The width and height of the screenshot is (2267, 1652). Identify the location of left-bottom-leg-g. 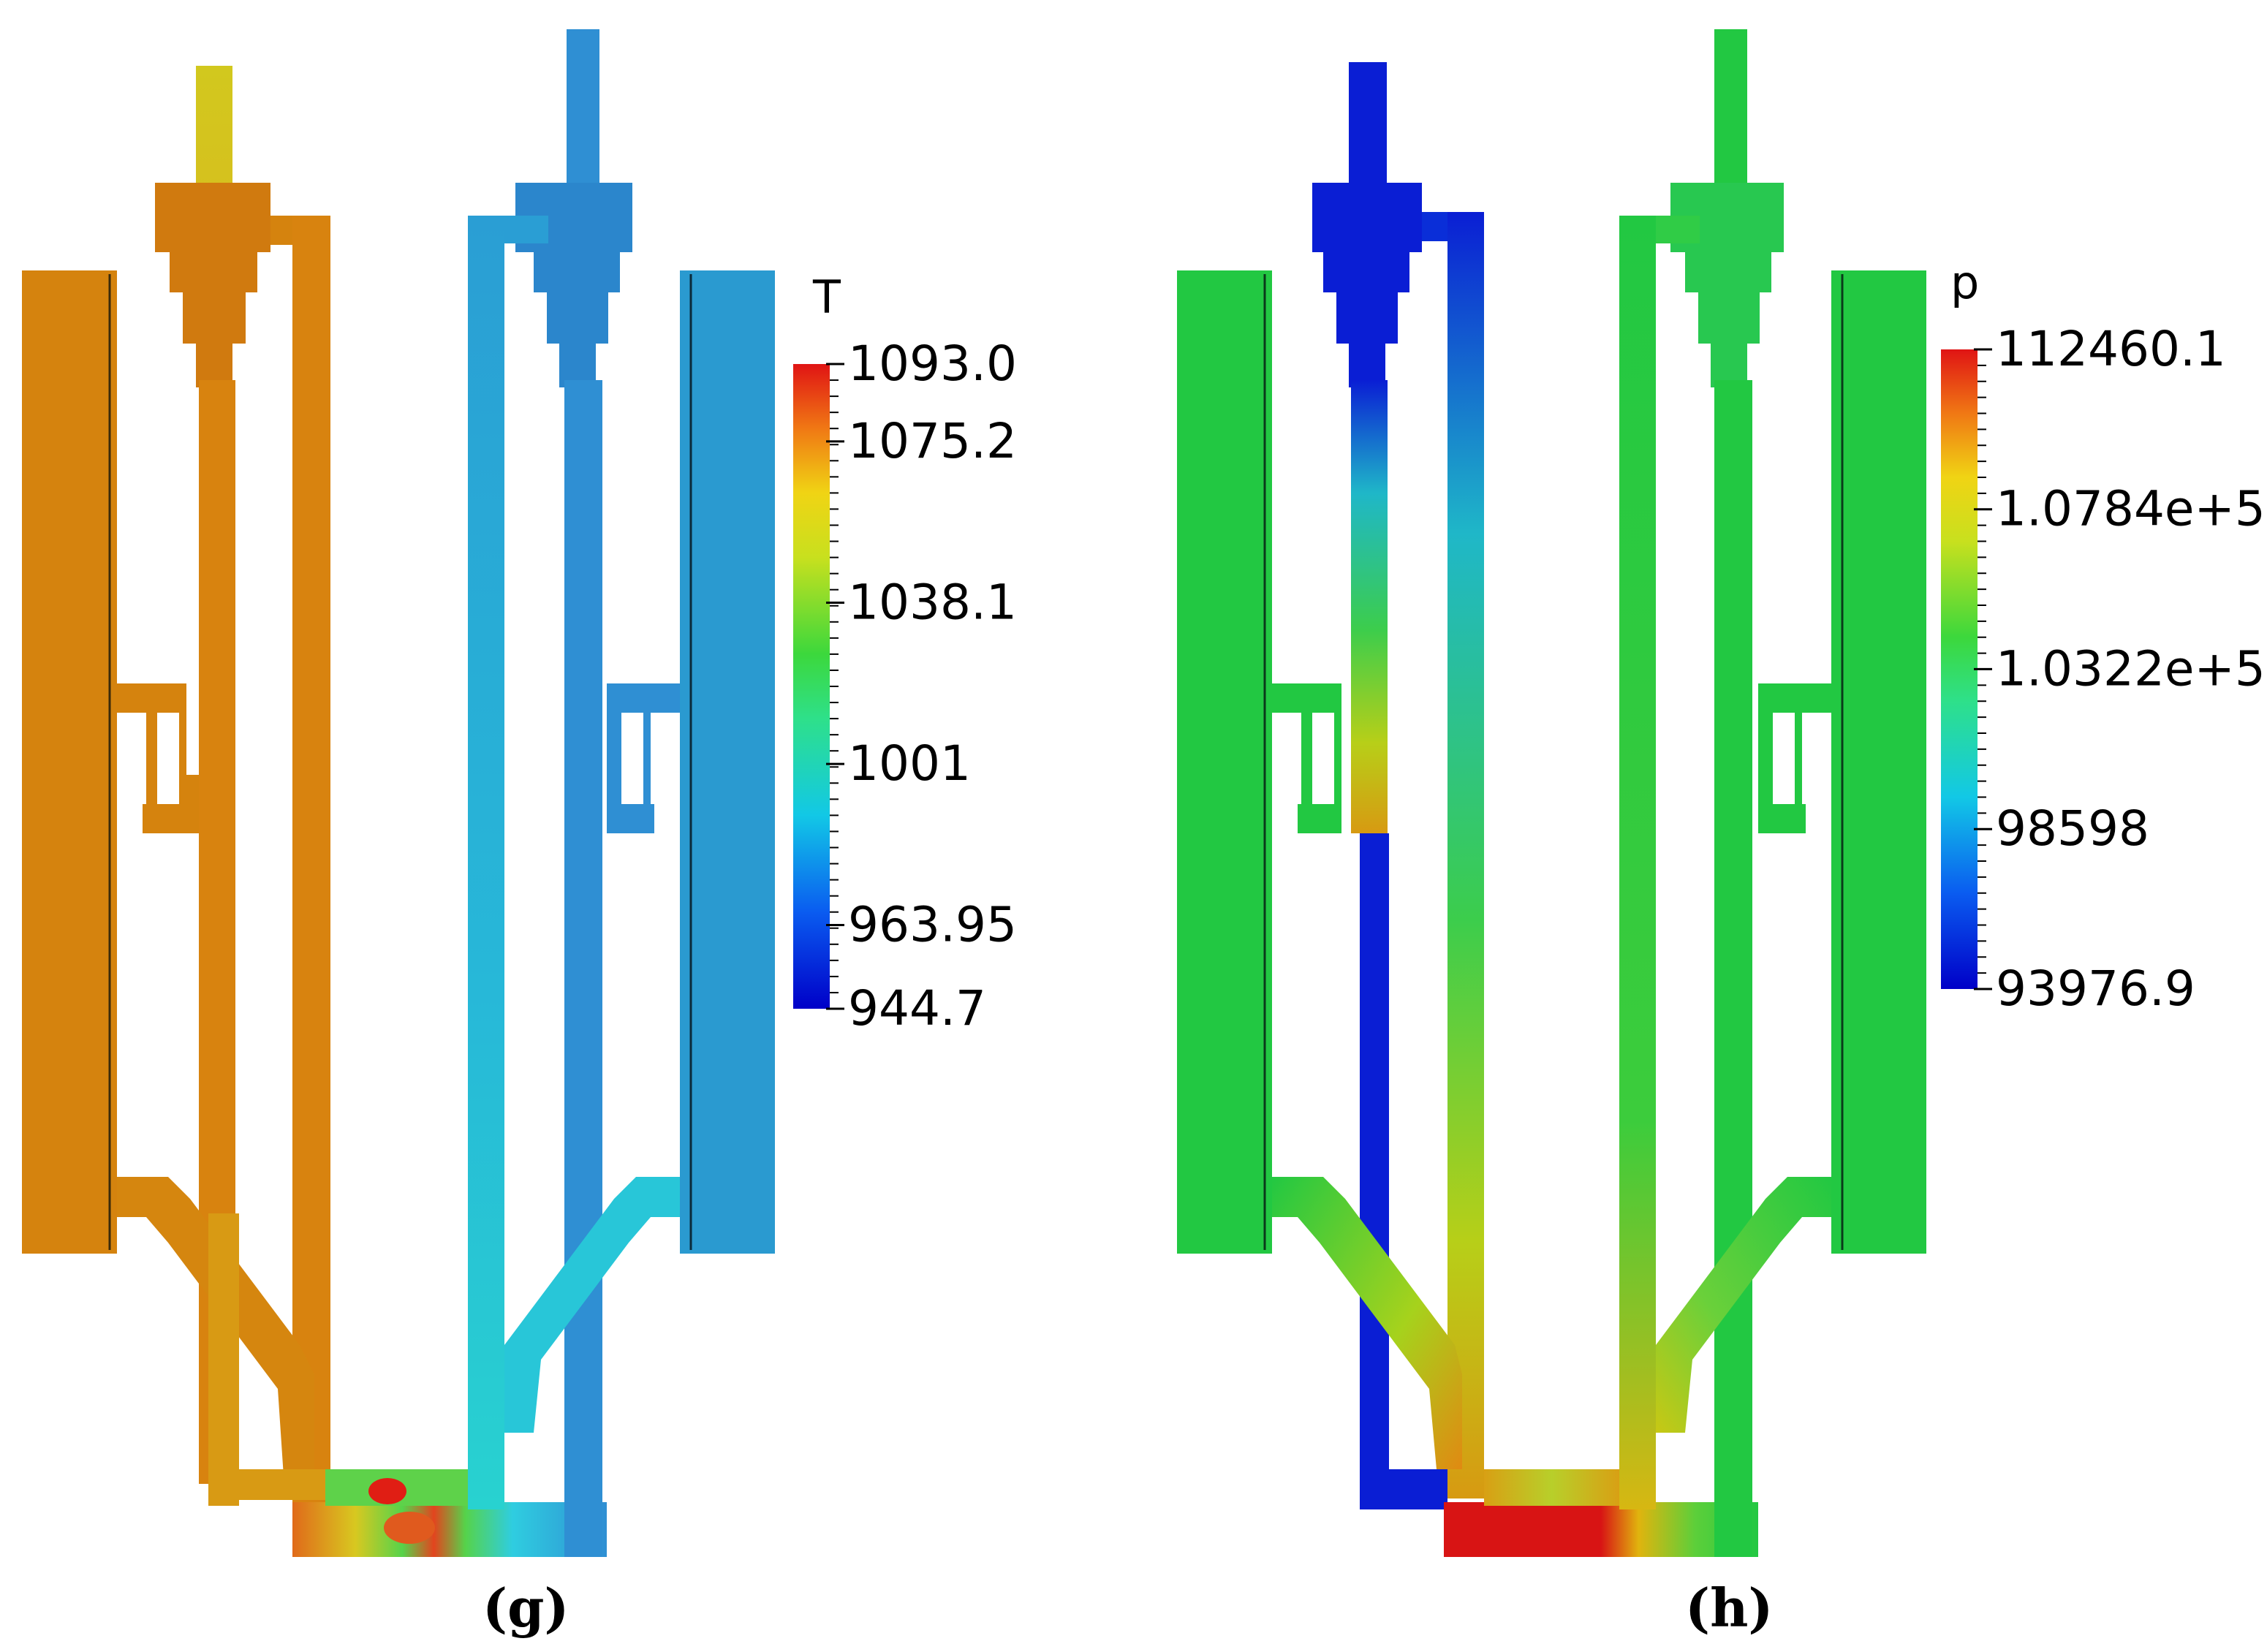
(266, 1484).